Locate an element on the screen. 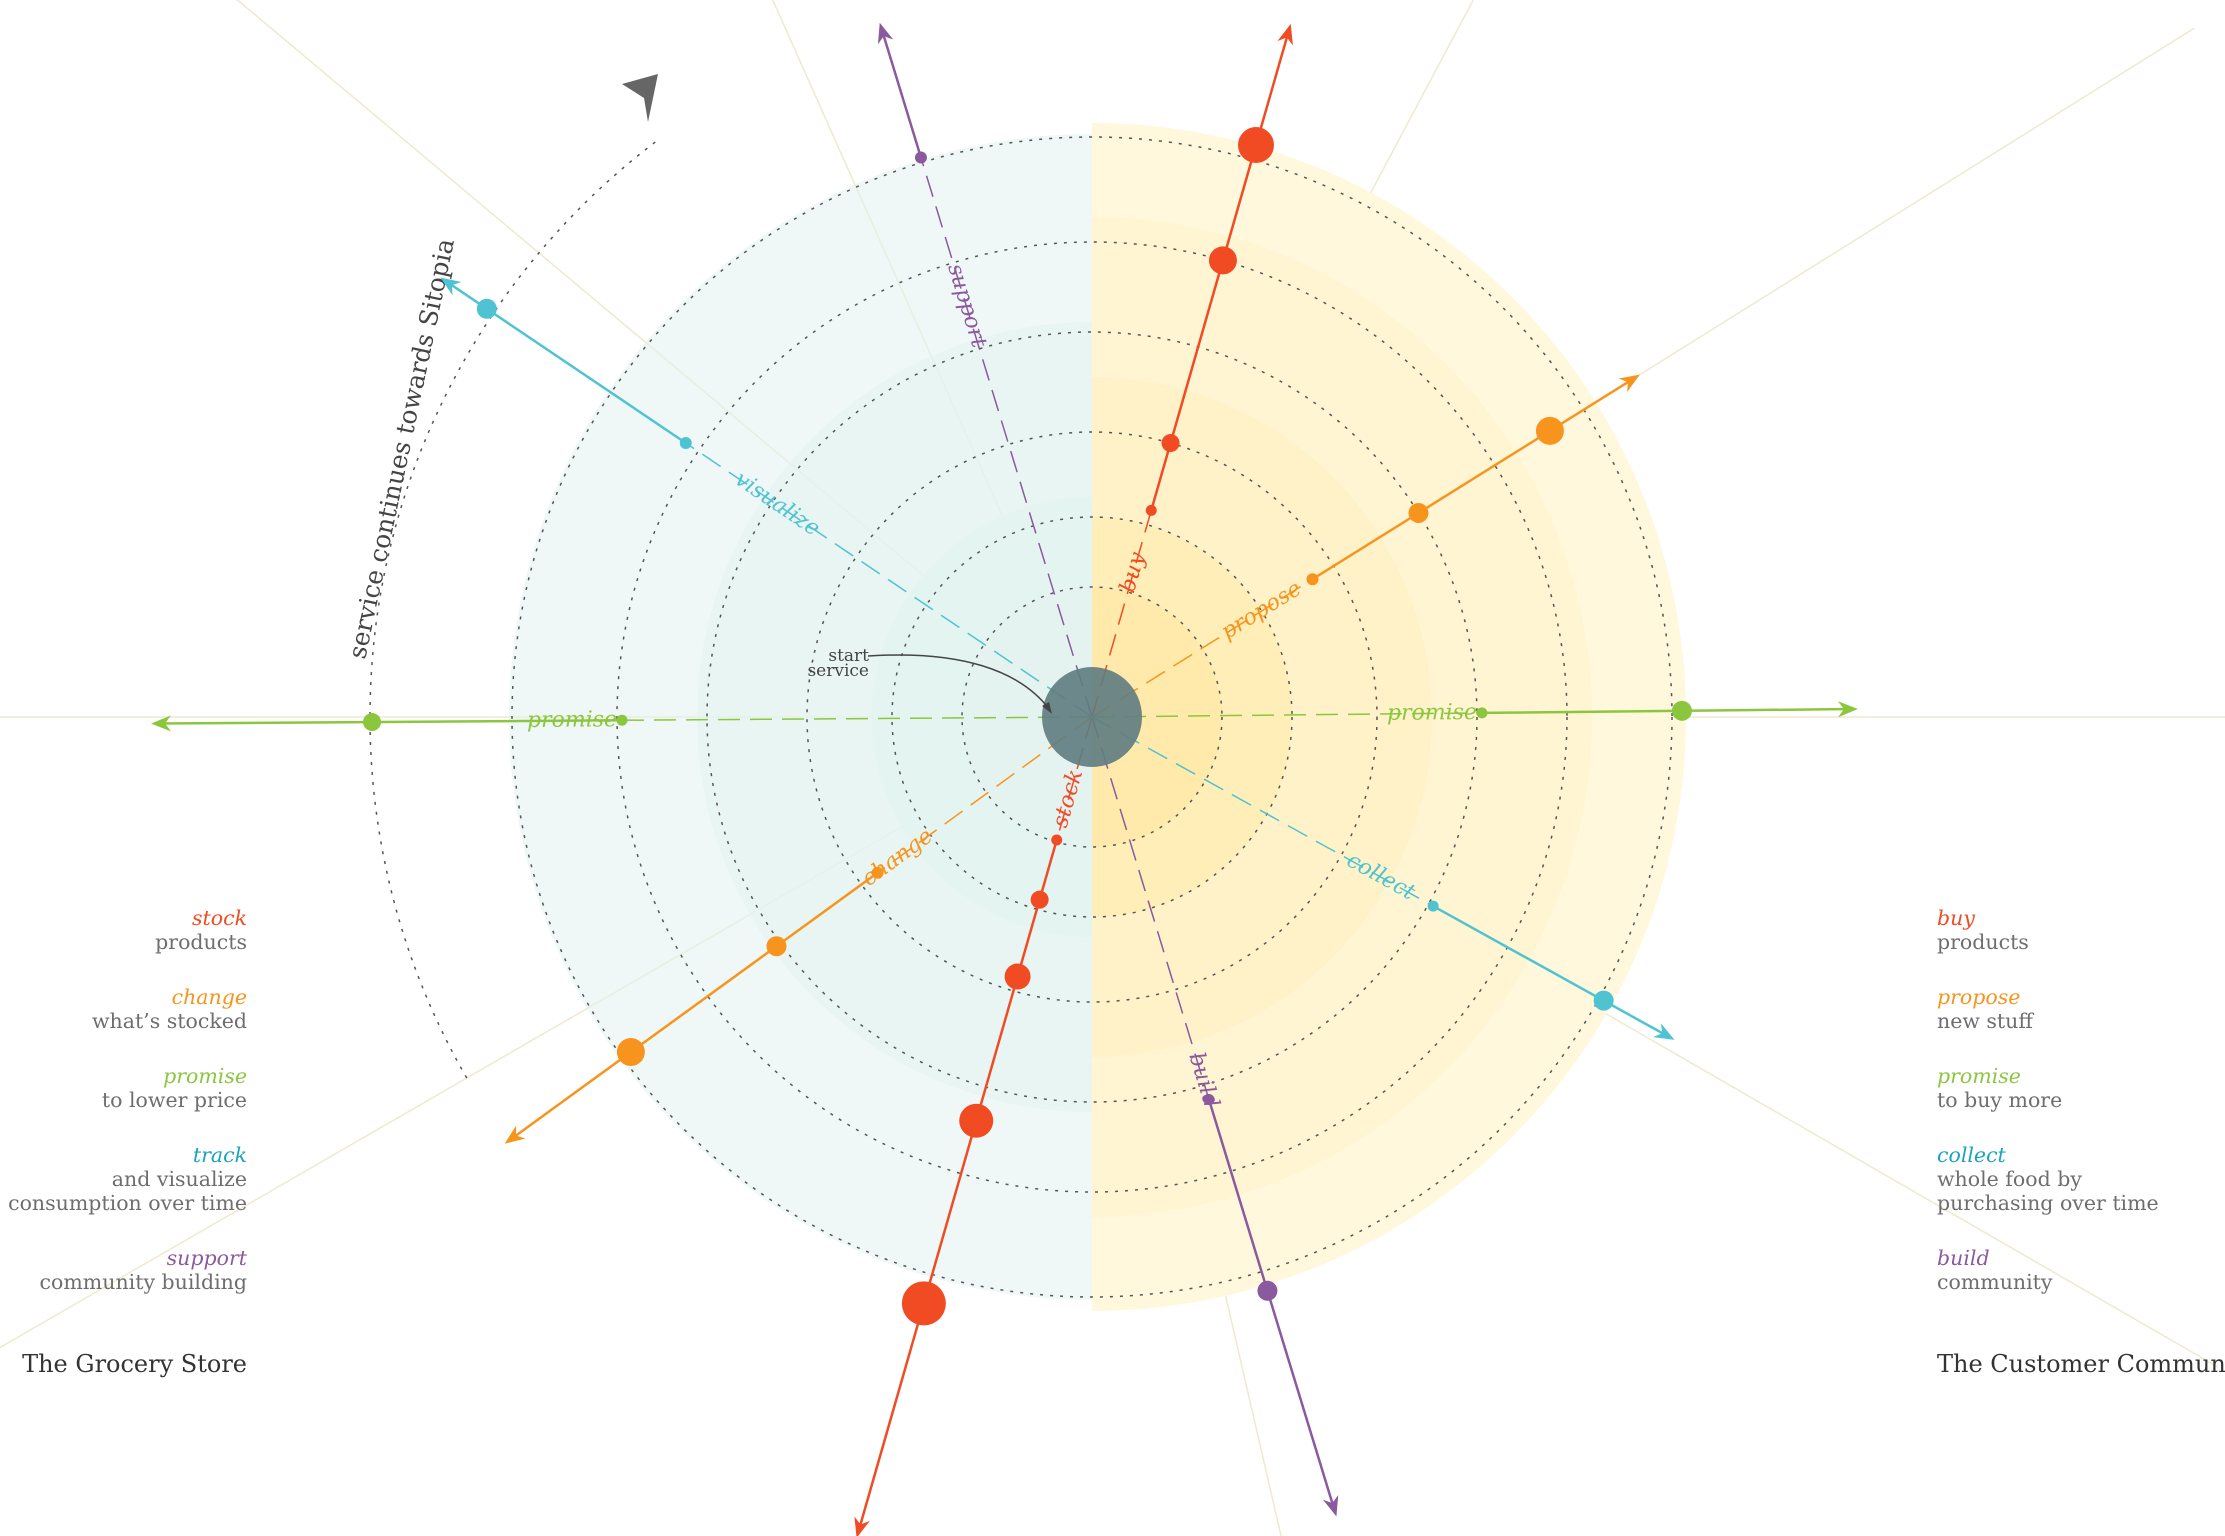  axis-label-promise-right: promise is located at coordinates (1432, 713).